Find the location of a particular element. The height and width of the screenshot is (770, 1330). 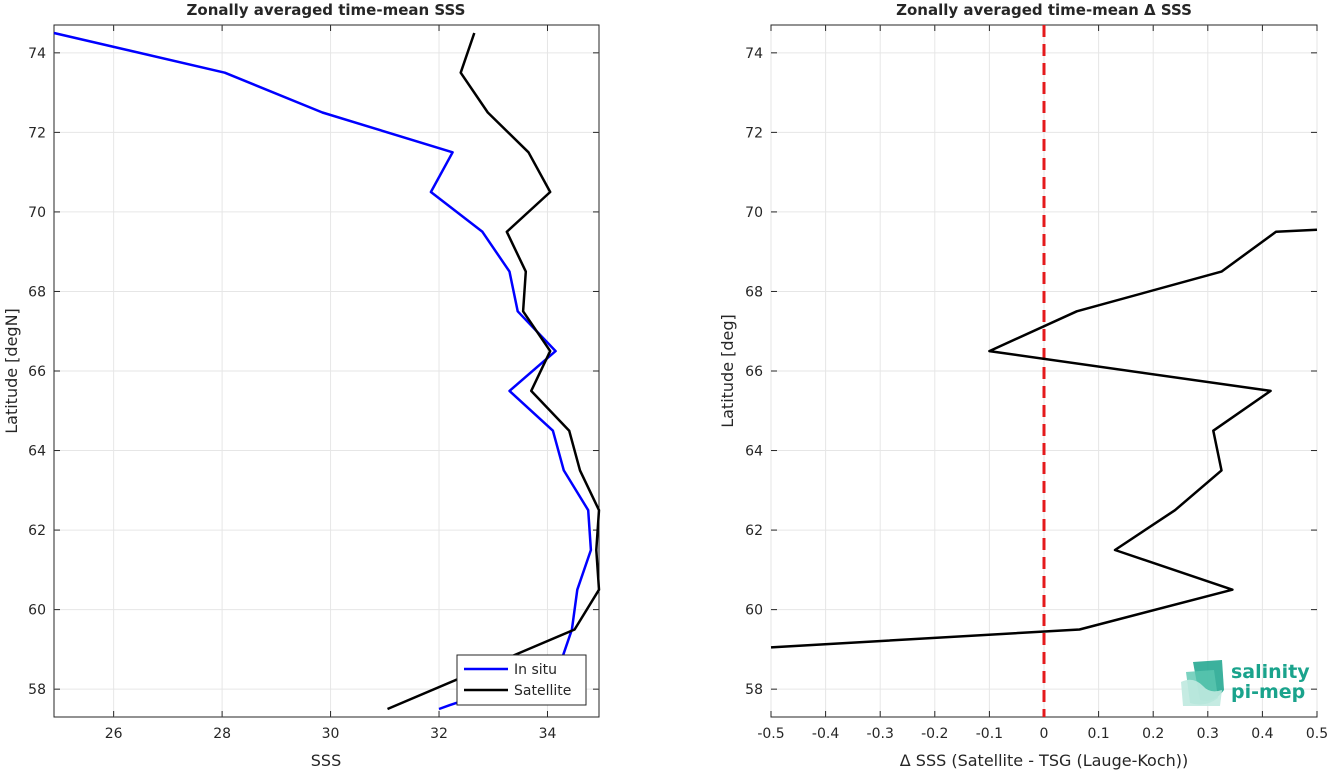

x-tick-label: 32 is located at coordinates (439, 734).